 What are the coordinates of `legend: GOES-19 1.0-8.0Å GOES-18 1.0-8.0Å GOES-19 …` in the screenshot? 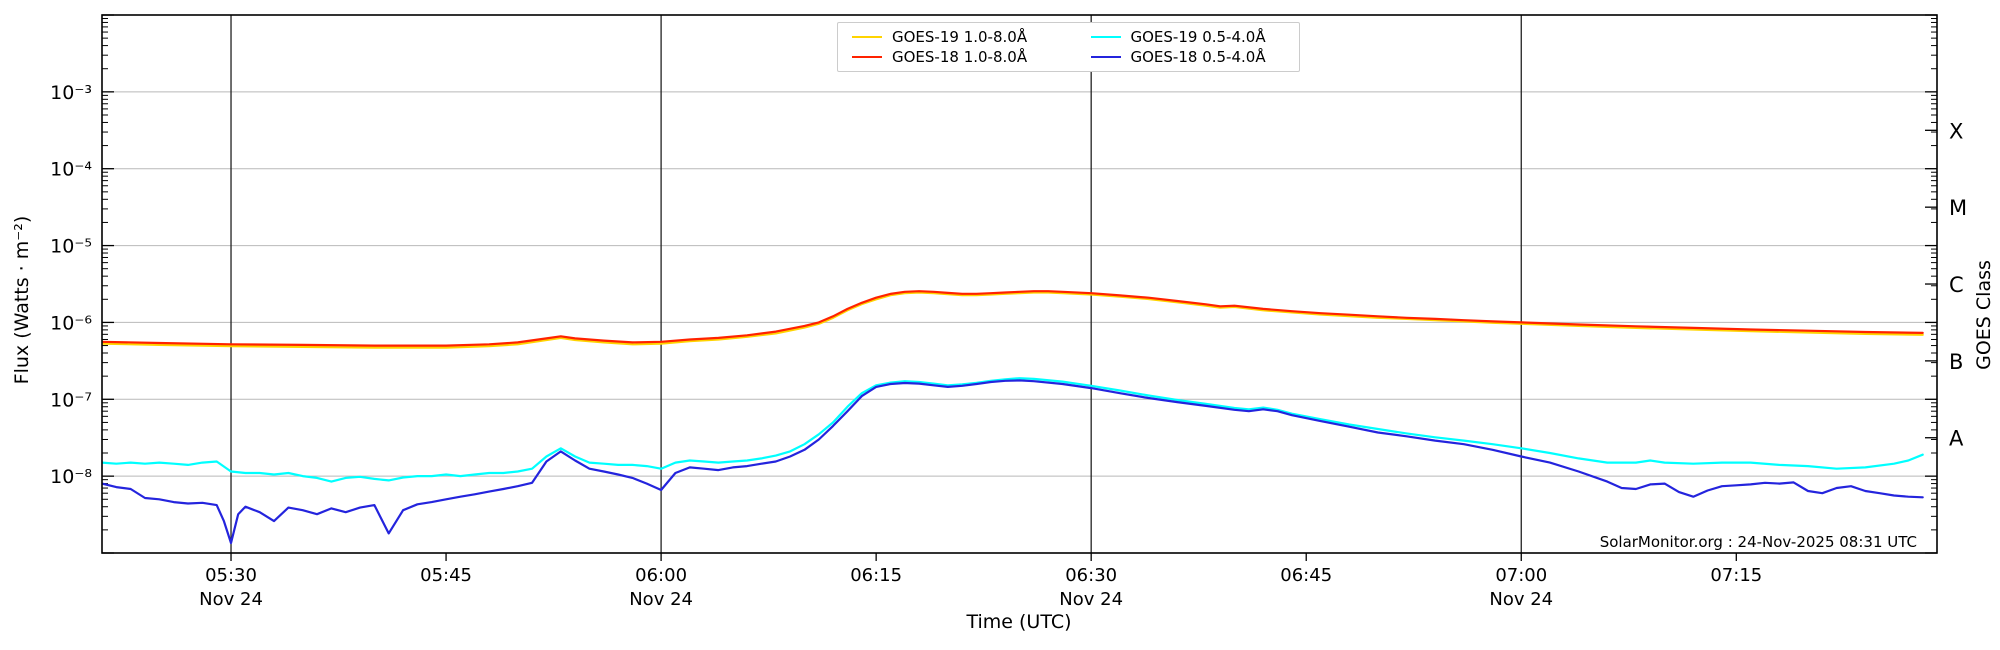 It's located at (1068, 47).